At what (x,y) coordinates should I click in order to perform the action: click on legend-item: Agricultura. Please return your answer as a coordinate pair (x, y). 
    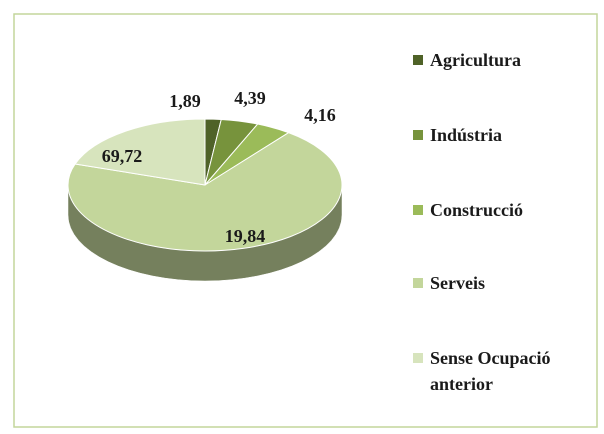
    Looking at the image, I should click on (500, 60).